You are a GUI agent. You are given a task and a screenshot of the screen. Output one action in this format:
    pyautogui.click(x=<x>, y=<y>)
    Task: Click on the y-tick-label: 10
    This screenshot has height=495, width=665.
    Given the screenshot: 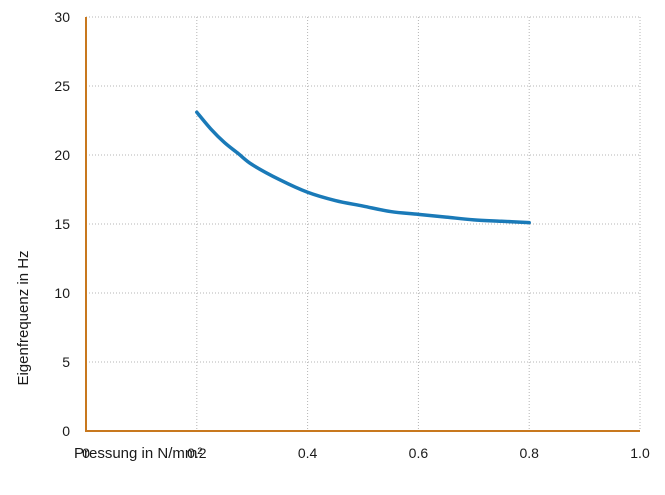 What is the action you would take?
    pyautogui.click(x=62, y=293)
    